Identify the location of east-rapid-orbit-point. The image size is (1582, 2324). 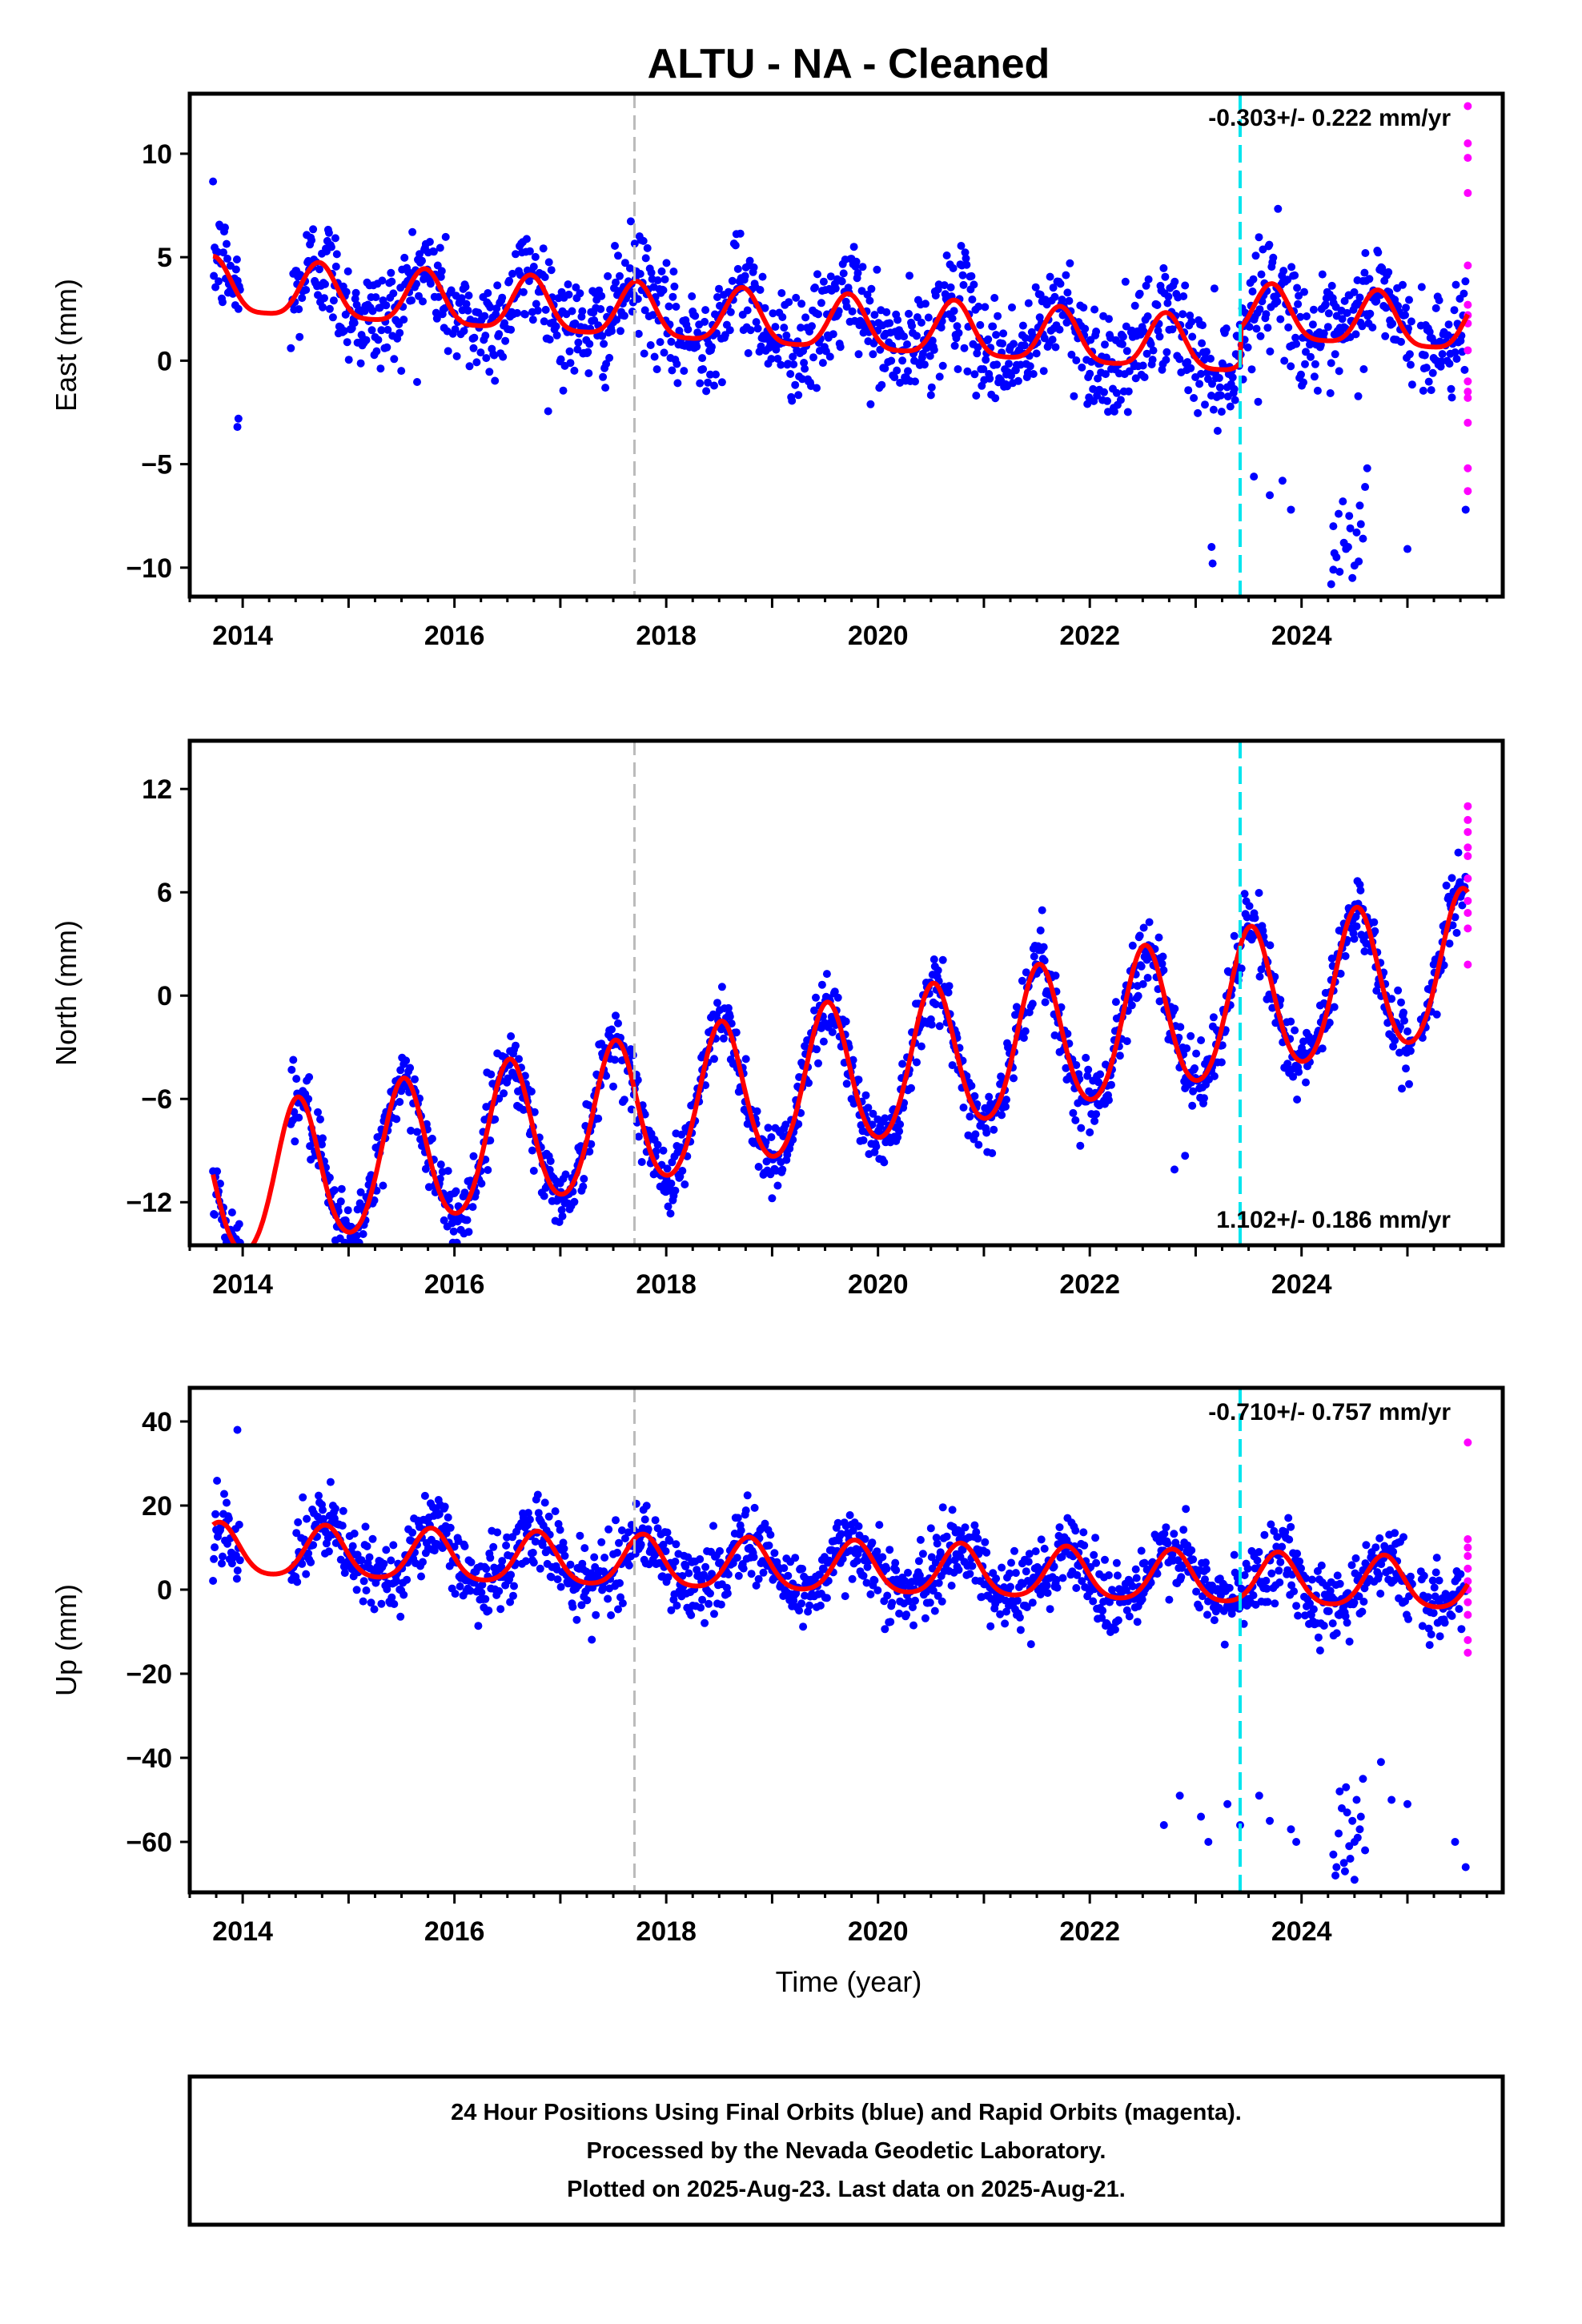
(1468, 397).